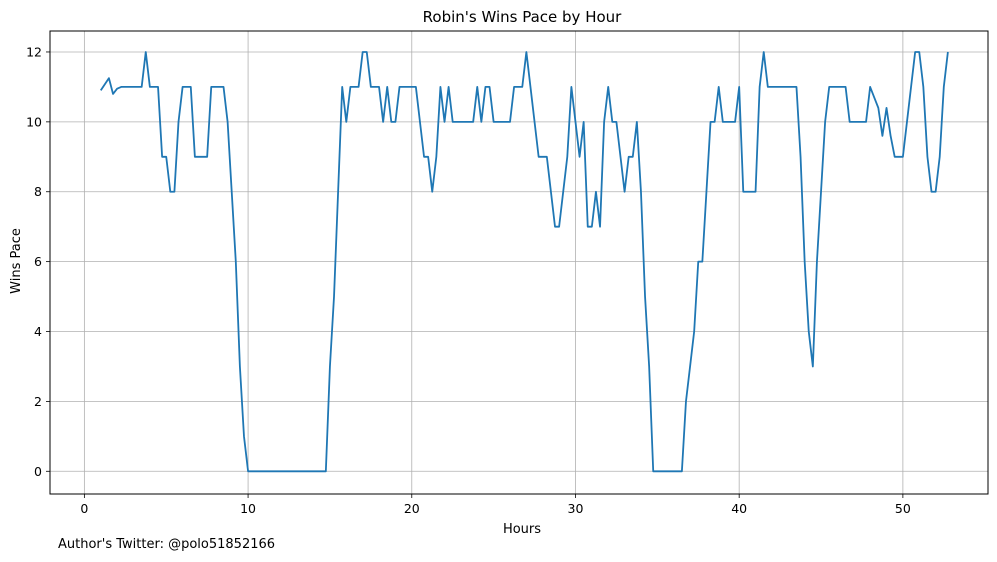 The width and height of the screenshot is (997, 562). What do you see at coordinates (38, 471) in the screenshot?
I see `y-tick-label: 0` at bounding box center [38, 471].